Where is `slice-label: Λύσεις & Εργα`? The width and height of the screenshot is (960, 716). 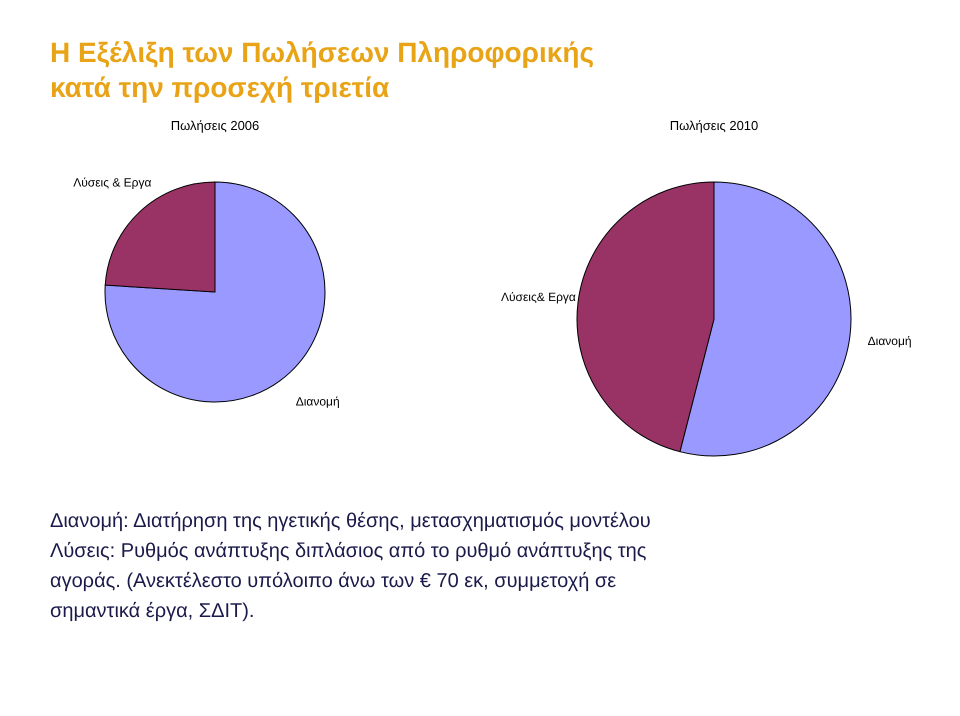
slice-label: Λύσεις & Εργα is located at coordinates (112, 183).